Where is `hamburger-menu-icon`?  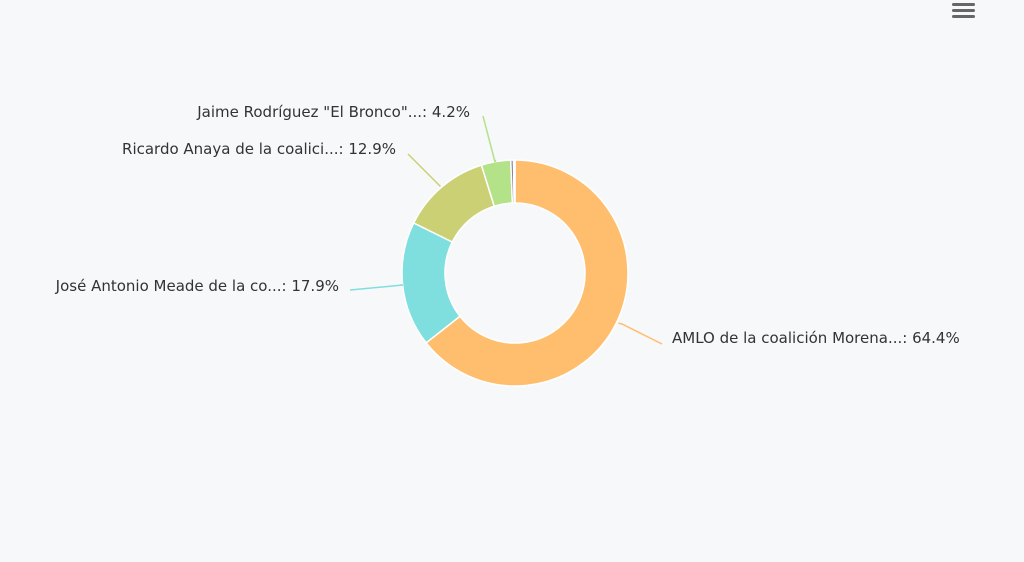 hamburger-menu-icon is located at coordinates (963, 4).